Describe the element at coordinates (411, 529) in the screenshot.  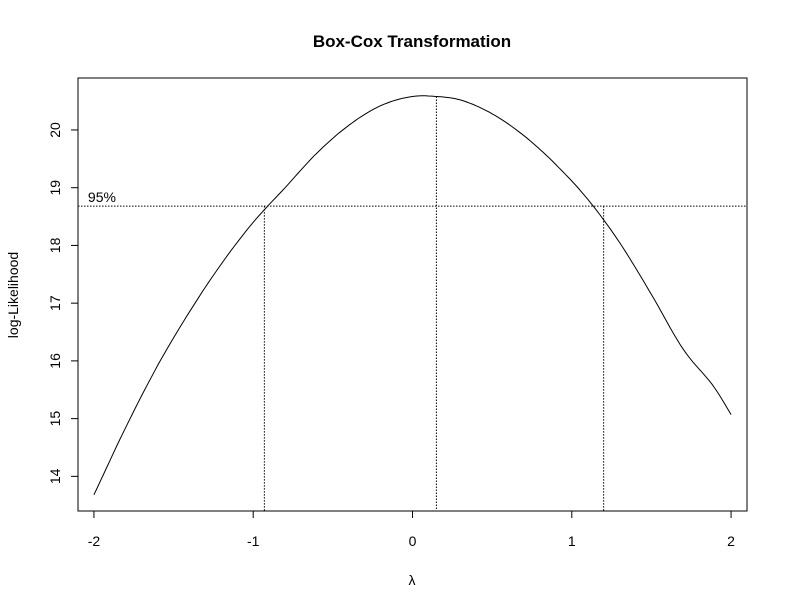
I see `x-axis: -2 -1 0 1 2` at that location.